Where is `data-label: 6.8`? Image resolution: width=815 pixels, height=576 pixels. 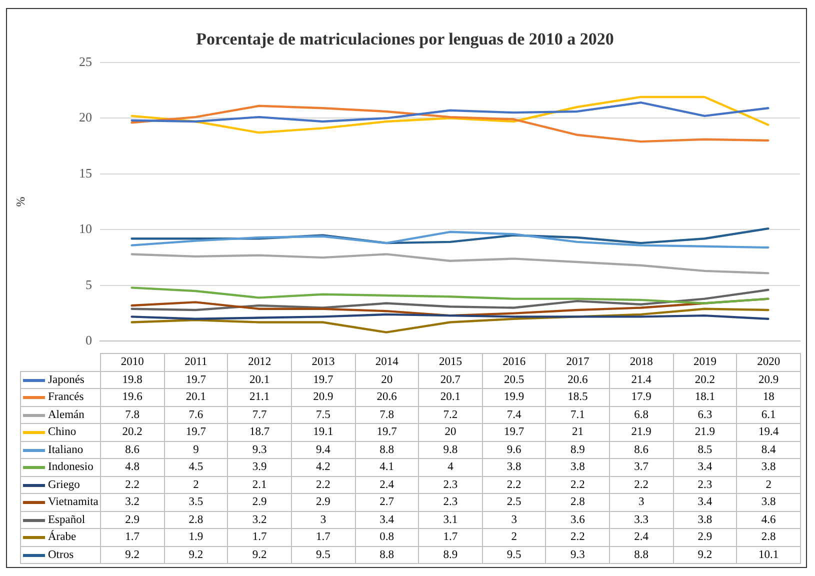
data-label: 6.8 is located at coordinates (642, 415).